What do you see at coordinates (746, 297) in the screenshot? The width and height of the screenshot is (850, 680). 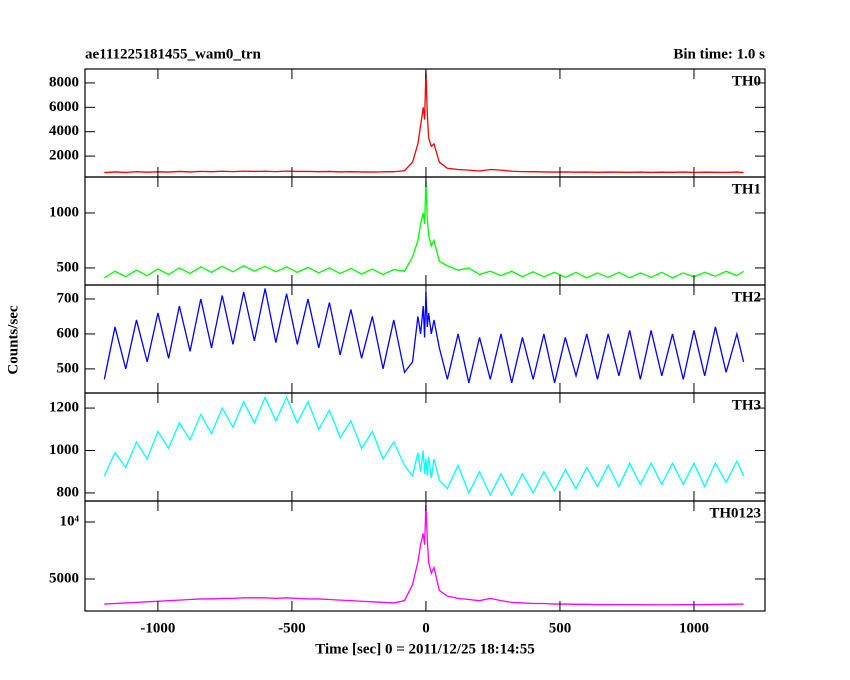 I see `legend-label: TH2` at bounding box center [746, 297].